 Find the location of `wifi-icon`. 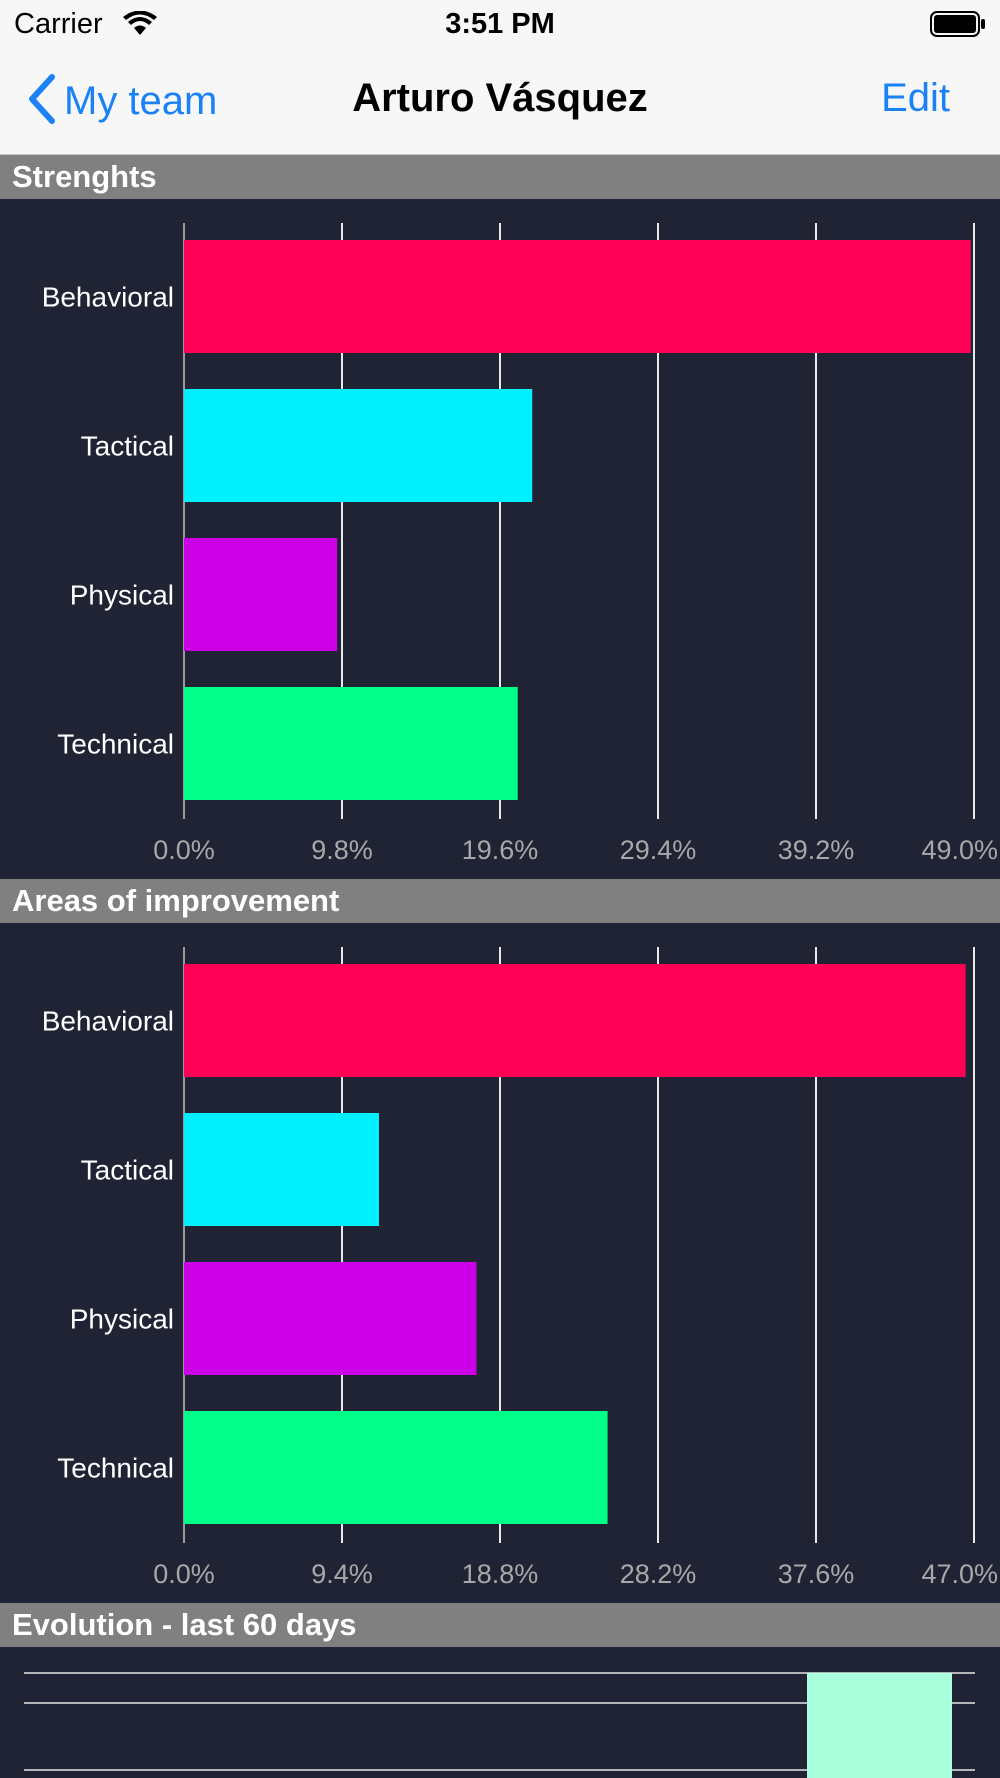

wifi-icon is located at coordinates (140, 26).